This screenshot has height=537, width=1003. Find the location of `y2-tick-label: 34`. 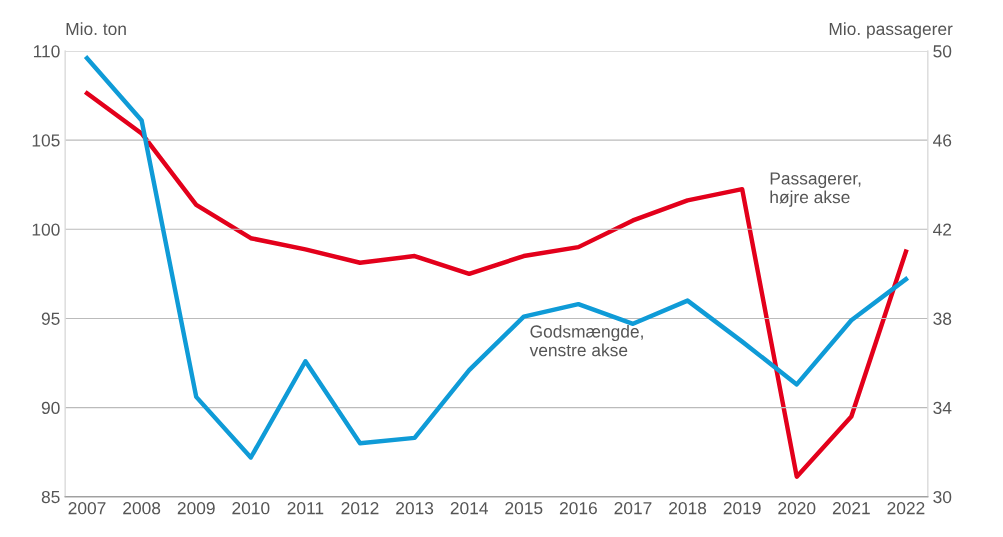

y2-tick-label: 34 is located at coordinates (942, 408).